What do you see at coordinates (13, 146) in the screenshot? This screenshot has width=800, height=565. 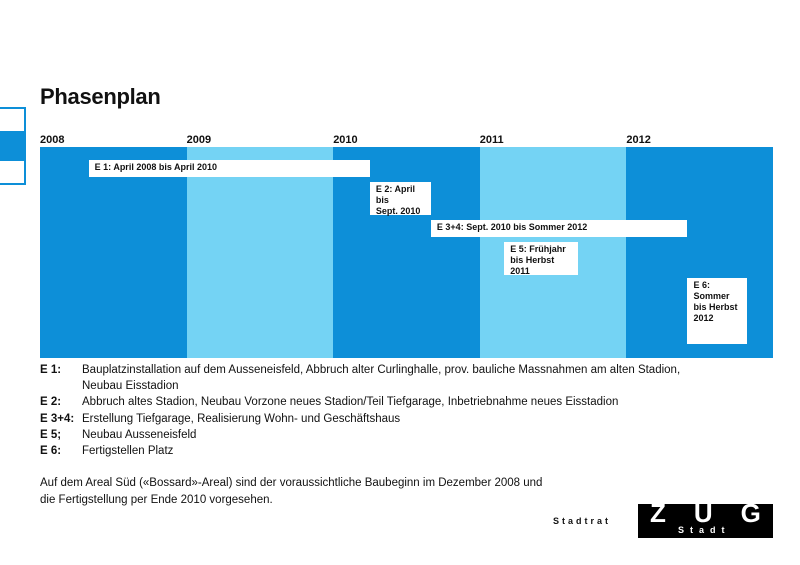 I see `side-marker-middle` at bounding box center [13, 146].